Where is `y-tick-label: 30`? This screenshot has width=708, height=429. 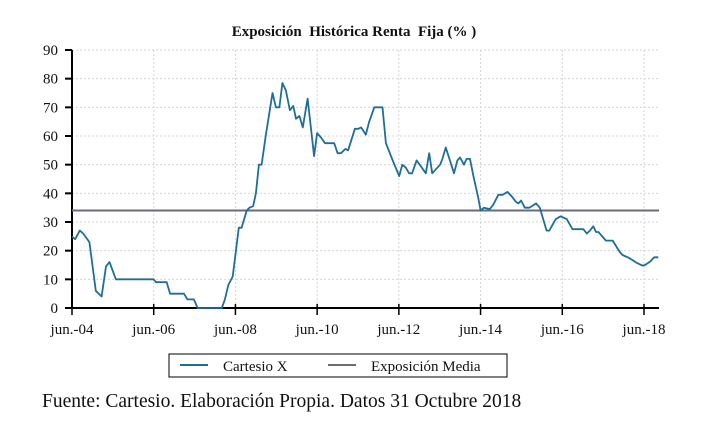
y-tick-label: 30 is located at coordinates (50, 223).